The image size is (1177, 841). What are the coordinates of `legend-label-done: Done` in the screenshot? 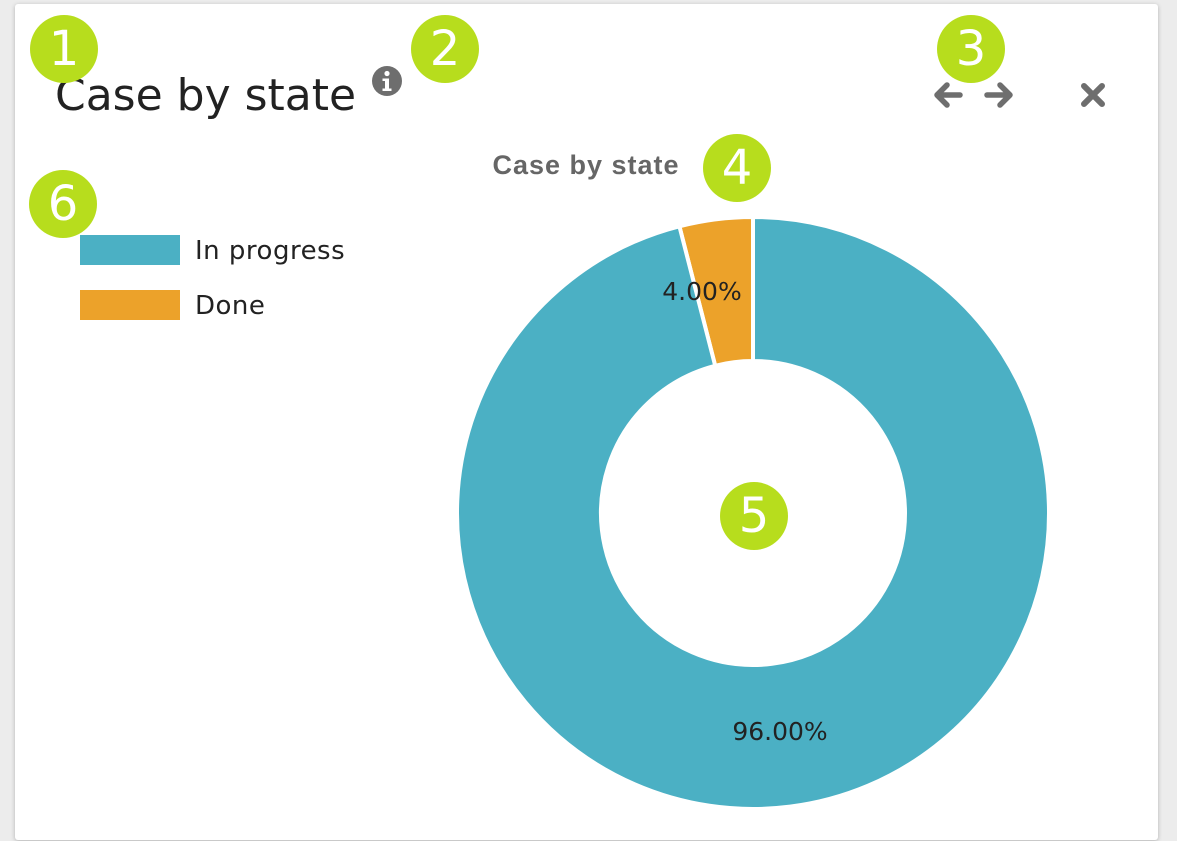 It's located at (230, 306).